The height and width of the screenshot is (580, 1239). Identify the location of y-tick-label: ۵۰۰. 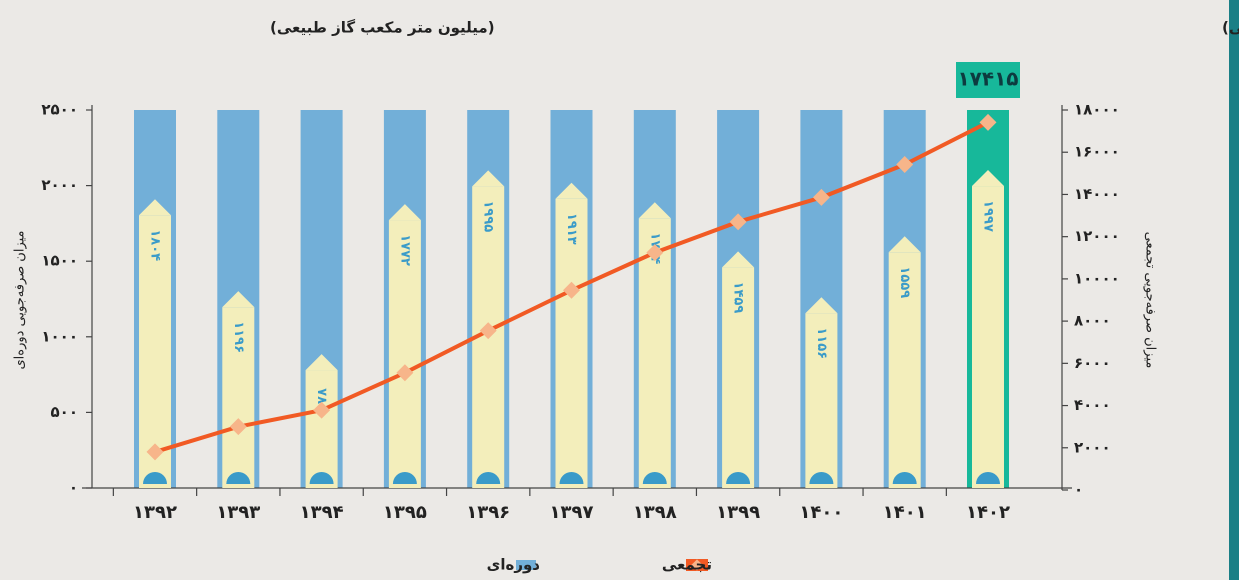
(64, 412).